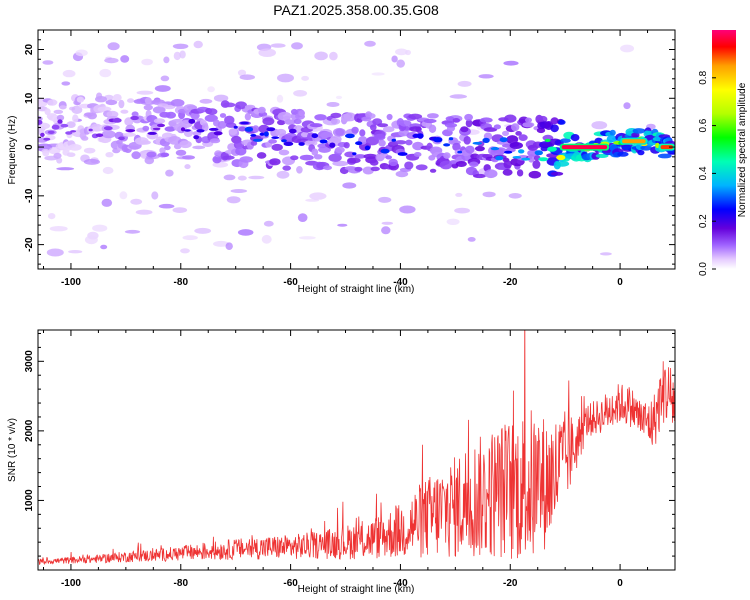 Image resolution: width=750 pixels, height=600 pixels. What do you see at coordinates (356, 589) in the screenshot?
I see `snr-x-axis-label: Height of straight line (km)` at bounding box center [356, 589].